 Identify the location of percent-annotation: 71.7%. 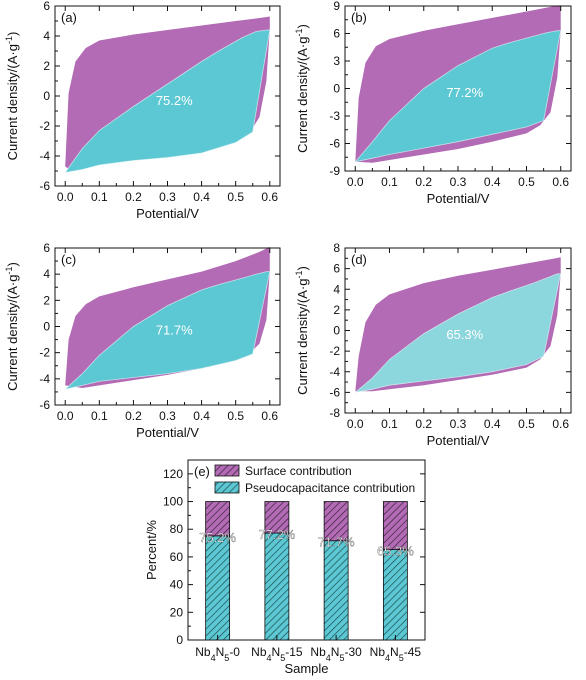
(174, 329).